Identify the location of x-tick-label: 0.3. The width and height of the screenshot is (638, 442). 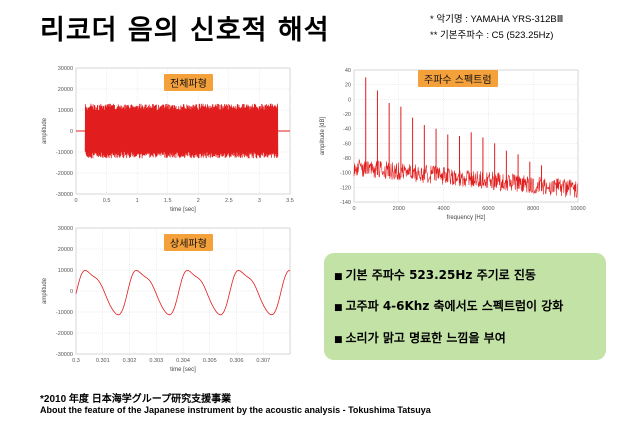
(76, 361).